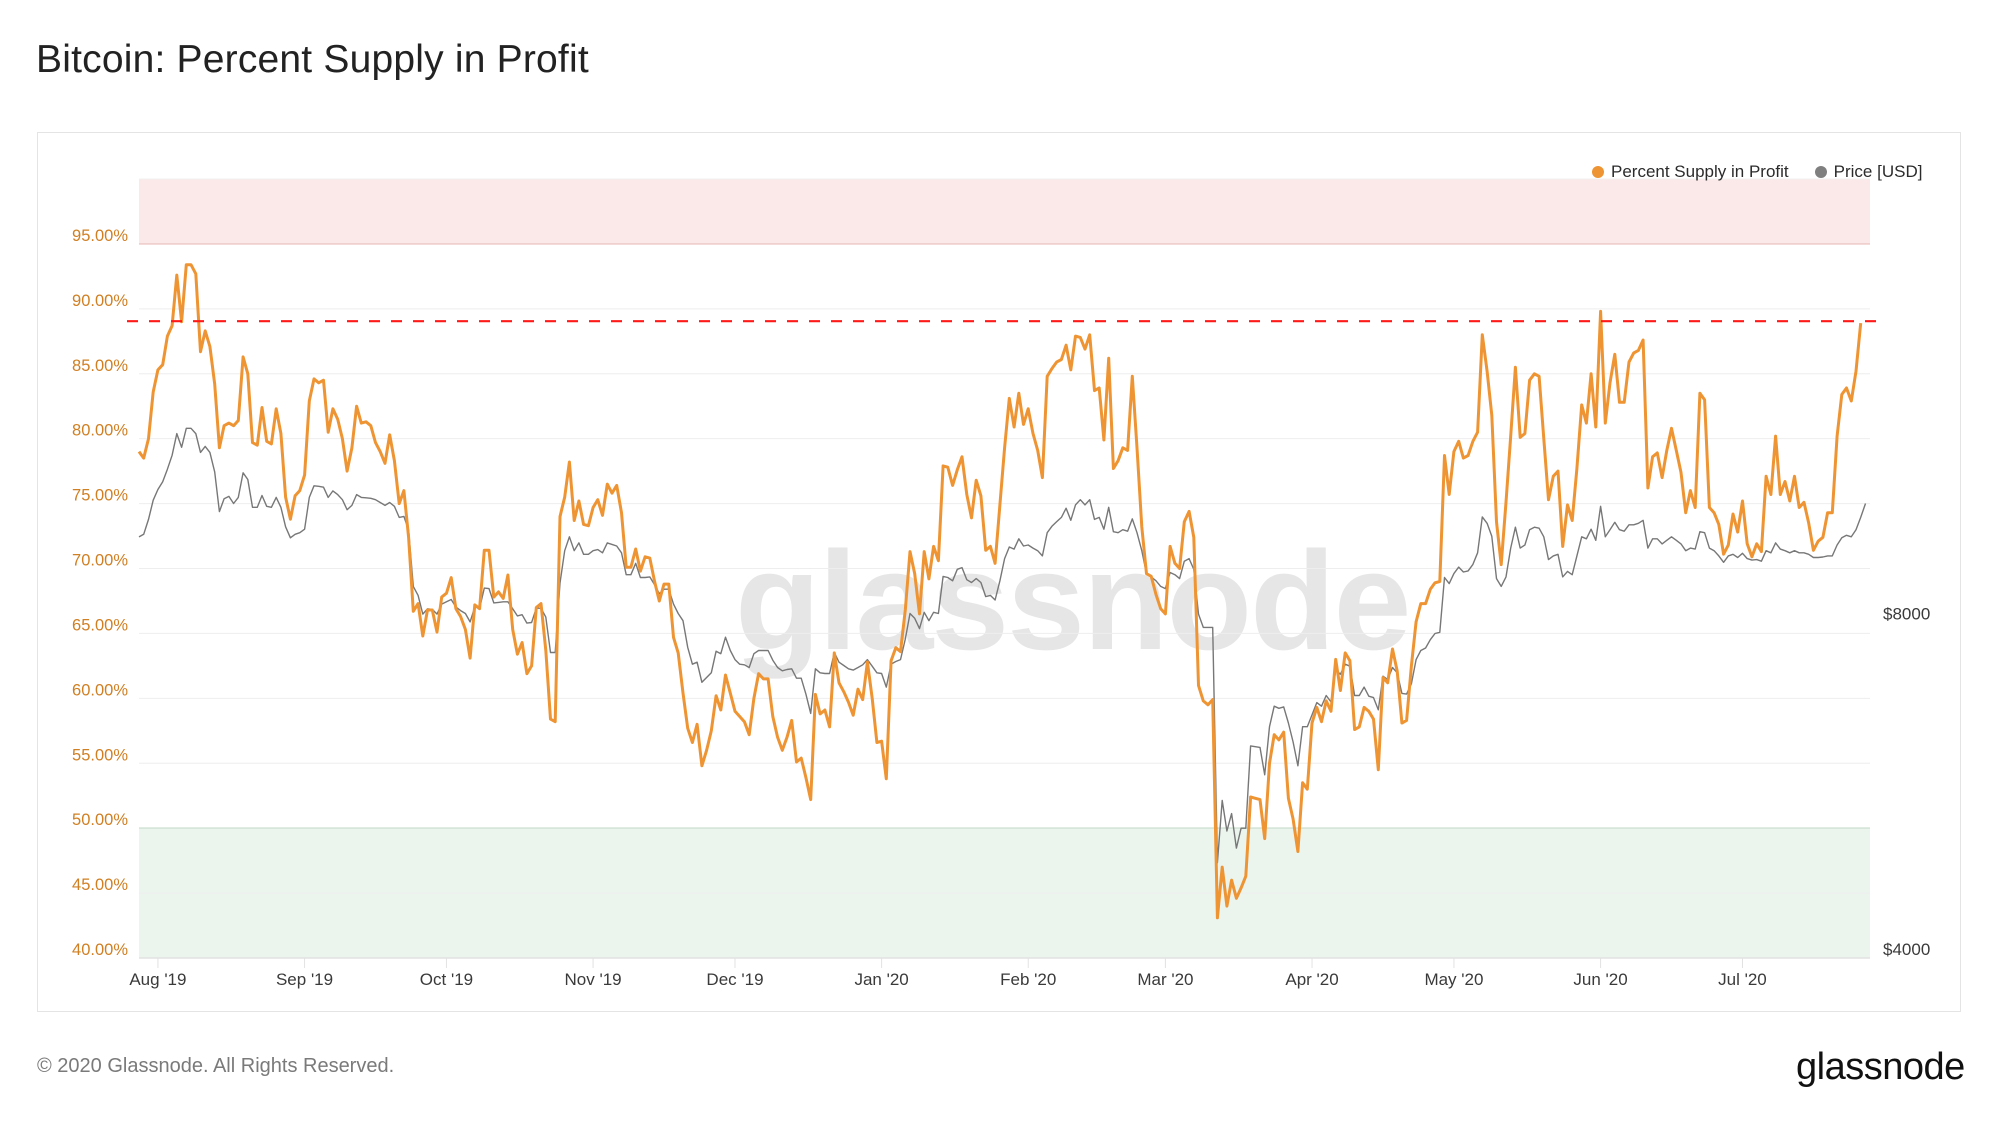  Describe the element at coordinates (1742, 979) in the screenshot. I see `x-tick-label: Jul '20` at that location.